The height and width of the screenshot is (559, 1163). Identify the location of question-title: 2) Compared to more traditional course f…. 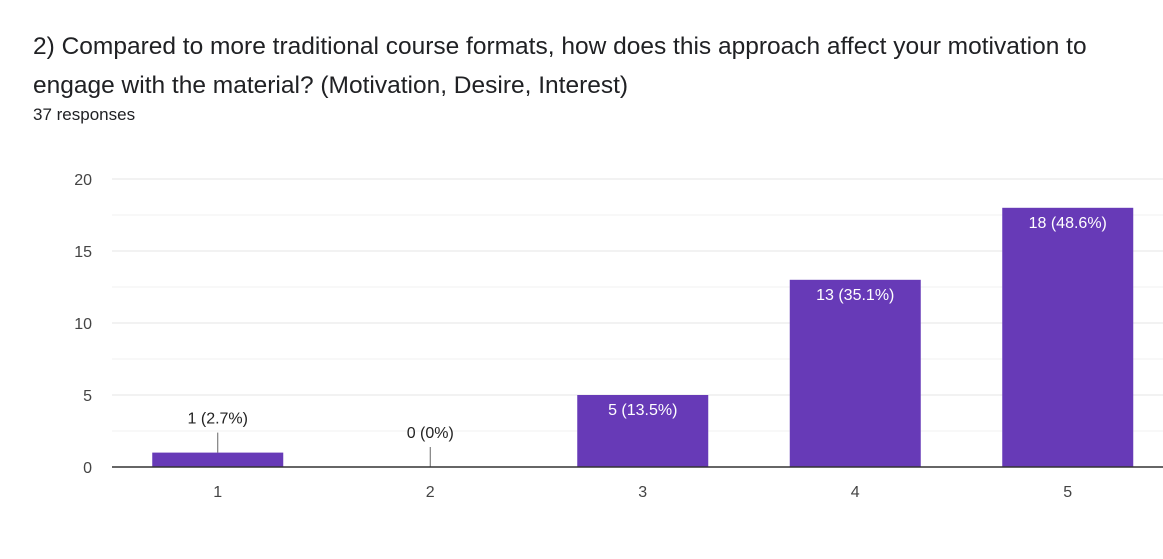
(560, 66).